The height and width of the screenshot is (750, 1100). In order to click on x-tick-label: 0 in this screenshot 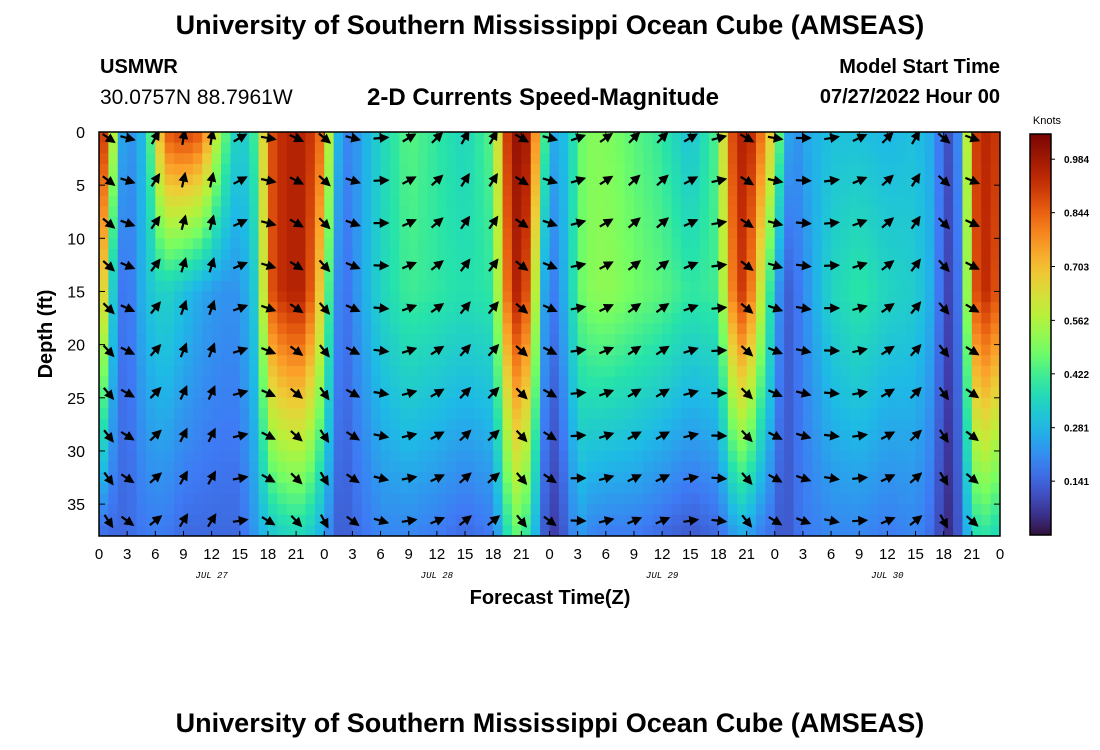, I will do `click(549, 554)`.